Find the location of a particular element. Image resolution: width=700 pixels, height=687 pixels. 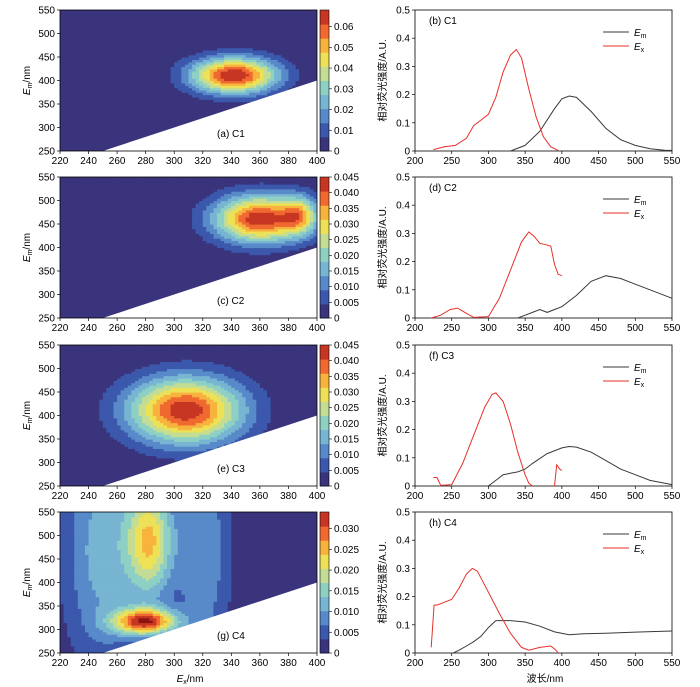

colorbar-tick-label: 0.02 is located at coordinates (344, 110).